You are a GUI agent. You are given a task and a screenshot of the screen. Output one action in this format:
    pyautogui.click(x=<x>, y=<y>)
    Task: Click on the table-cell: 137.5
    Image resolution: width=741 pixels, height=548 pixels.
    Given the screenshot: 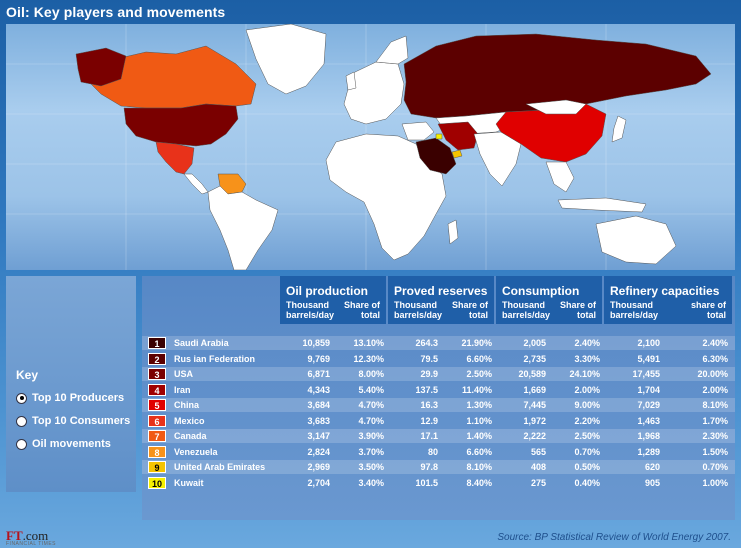 What is the action you would take?
    pyautogui.click(x=426, y=389)
    